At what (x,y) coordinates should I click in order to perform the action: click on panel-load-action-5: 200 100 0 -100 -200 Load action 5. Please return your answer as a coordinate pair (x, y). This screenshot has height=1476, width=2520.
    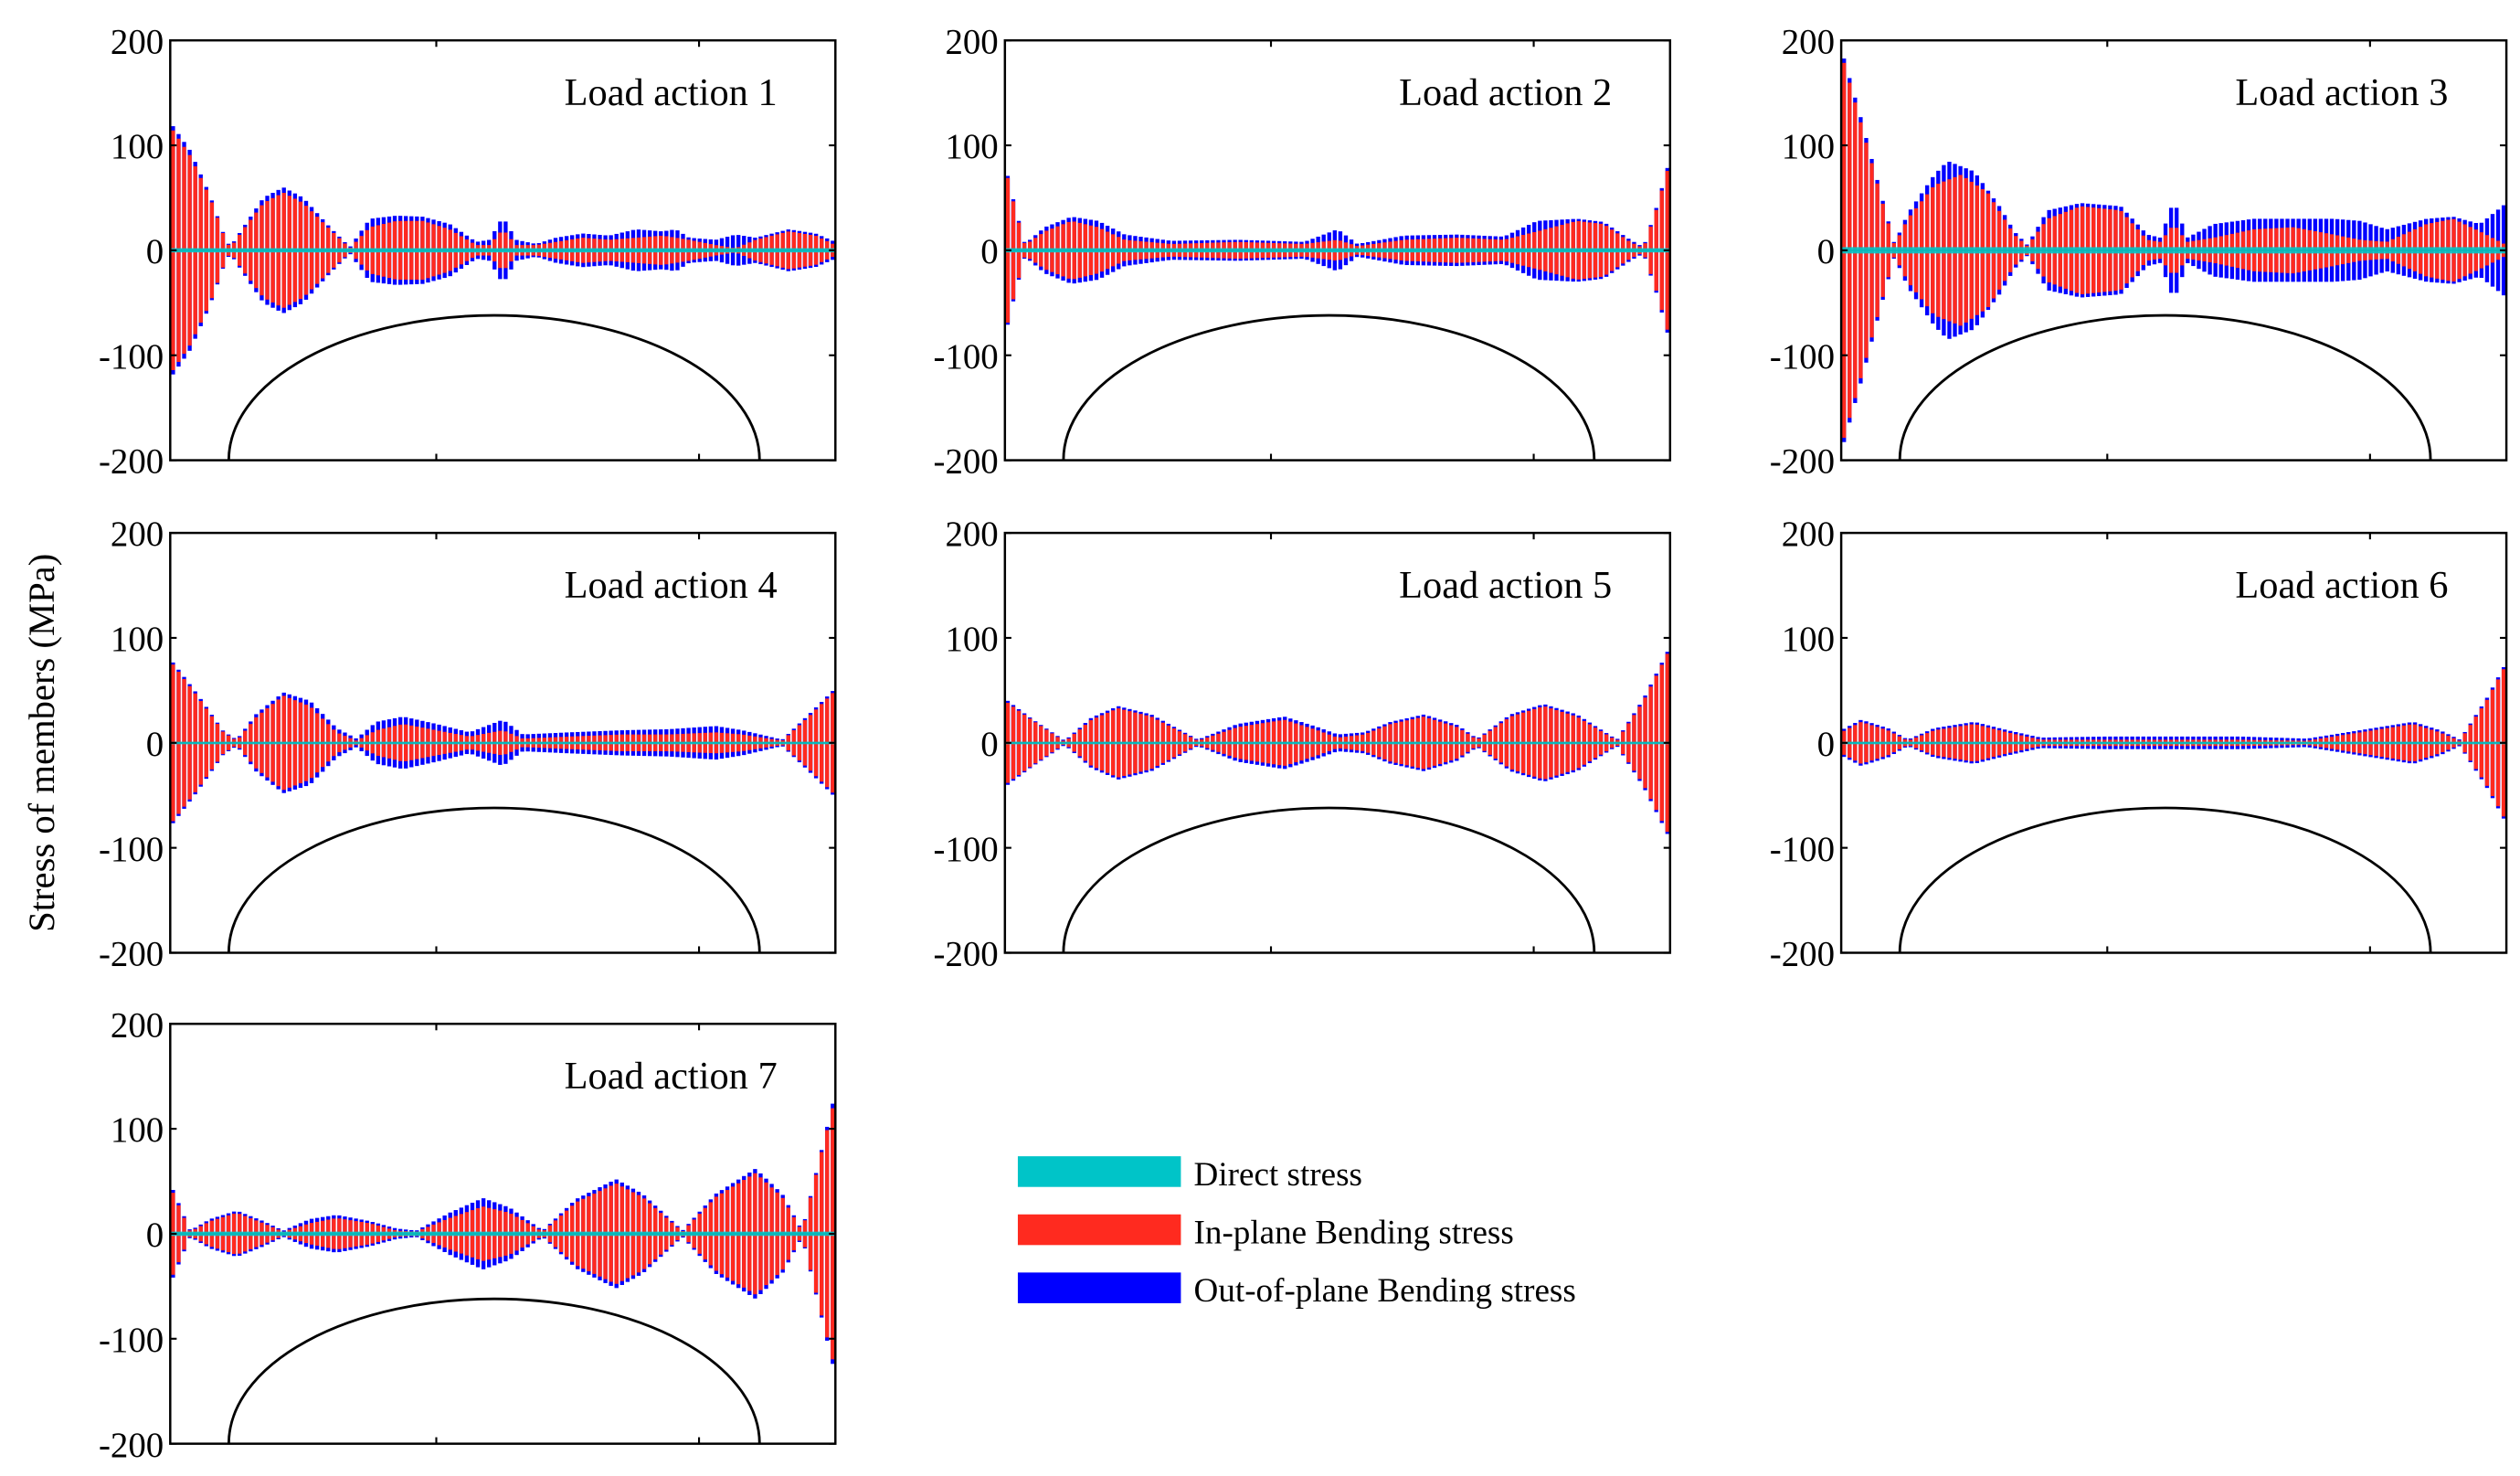
    Looking at the image, I should click on (1303, 744).